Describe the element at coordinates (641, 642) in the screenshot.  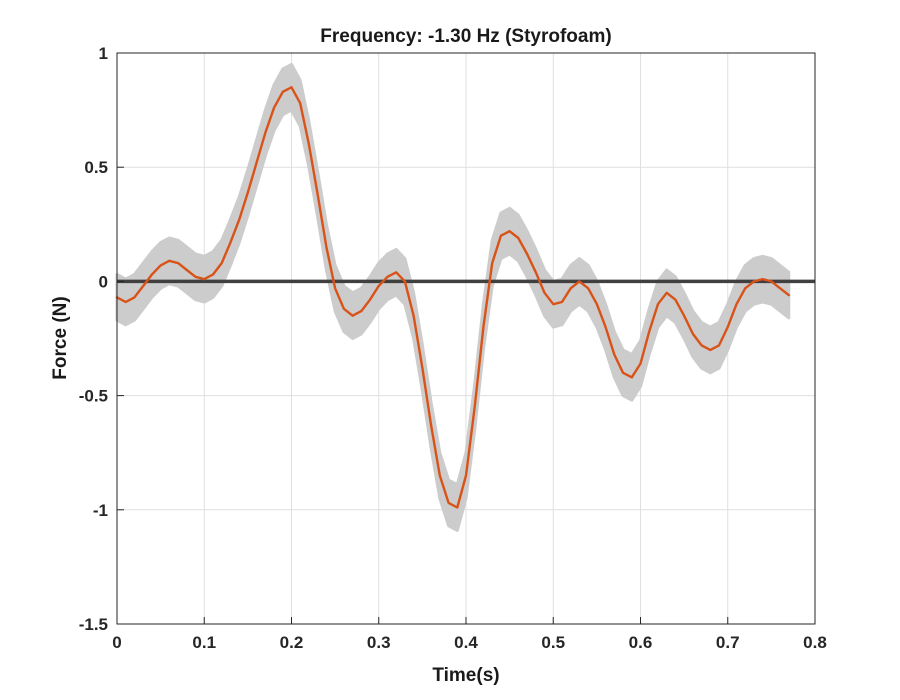
I see `x-tick-label: 0.6` at that location.